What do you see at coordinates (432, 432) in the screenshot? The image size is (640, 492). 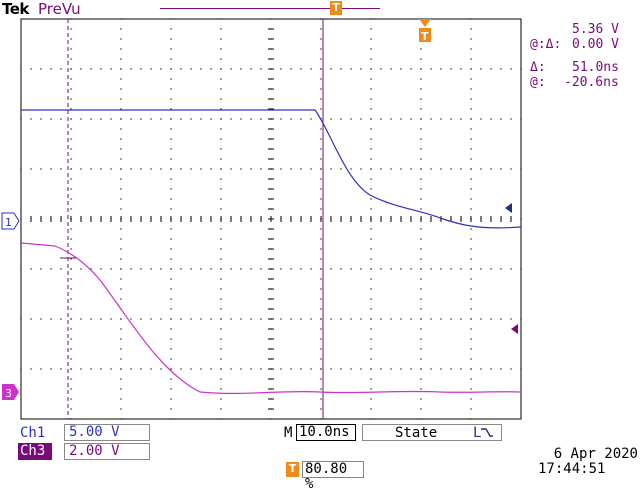 I see `trigger-status-box: State L` at bounding box center [432, 432].